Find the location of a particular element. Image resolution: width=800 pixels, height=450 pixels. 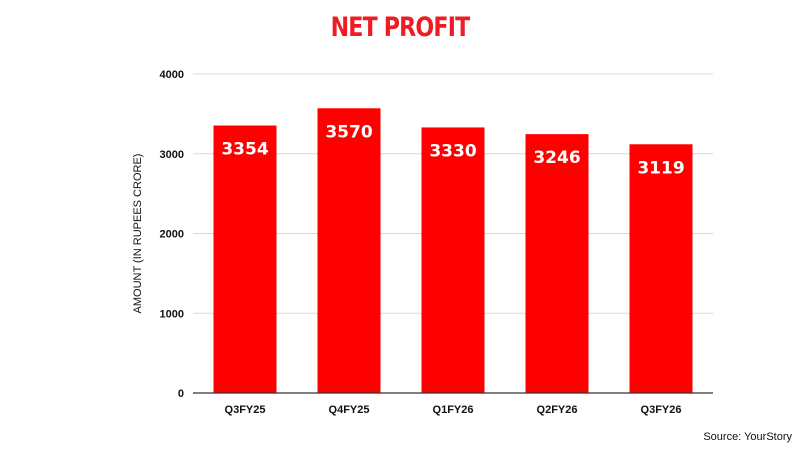

x-tick-label: Q2FY26 is located at coordinates (557, 410).